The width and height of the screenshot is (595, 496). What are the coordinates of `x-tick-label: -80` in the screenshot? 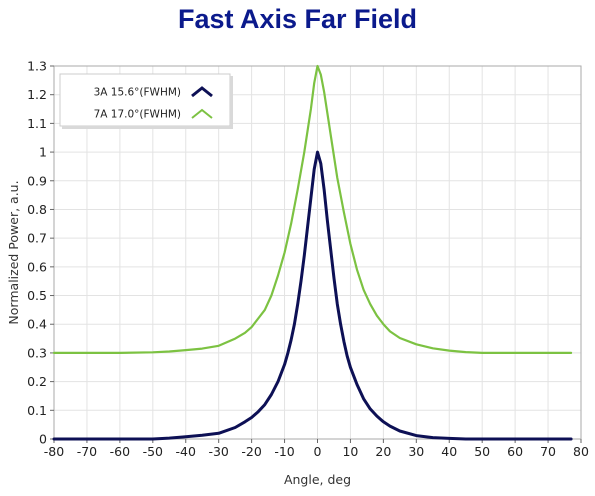 It's located at (54, 451).